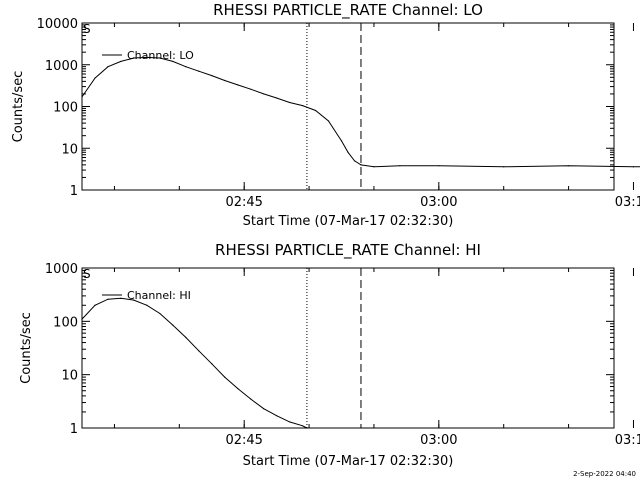 The image size is (640, 484). What do you see at coordinates (348, 10) in the screenshot?
I see `chart-title: RHESSI PARTICLE_RATE Channel: LO` at bounding box center [348, 10].